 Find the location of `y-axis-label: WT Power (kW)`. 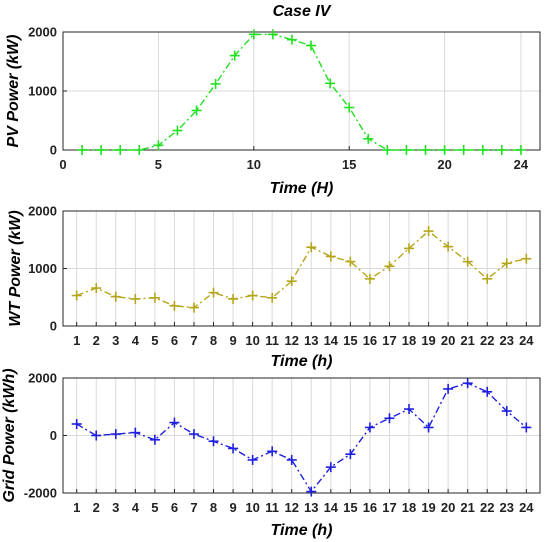

y-axis-label: WT Power (kW) is located at coordinates (15, 268).